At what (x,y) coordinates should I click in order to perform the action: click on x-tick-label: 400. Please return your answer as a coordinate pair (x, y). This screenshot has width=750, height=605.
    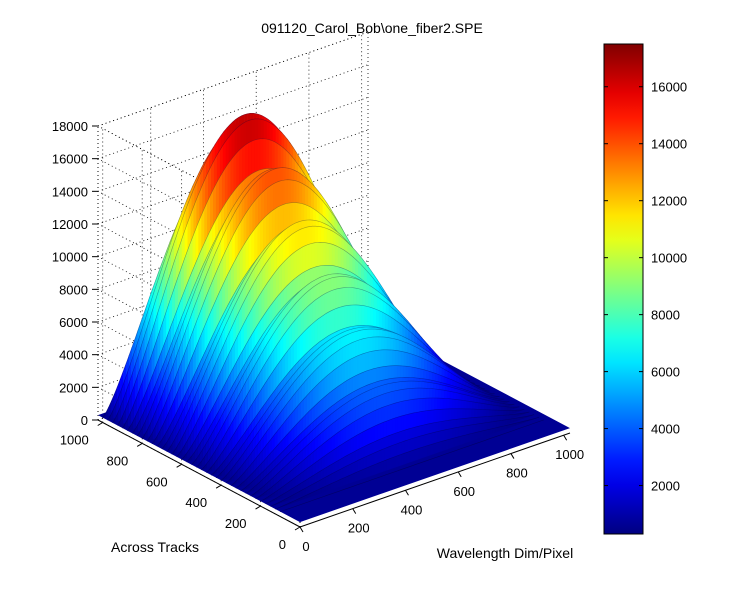
    Looking at the image, I should click on (412, 509).